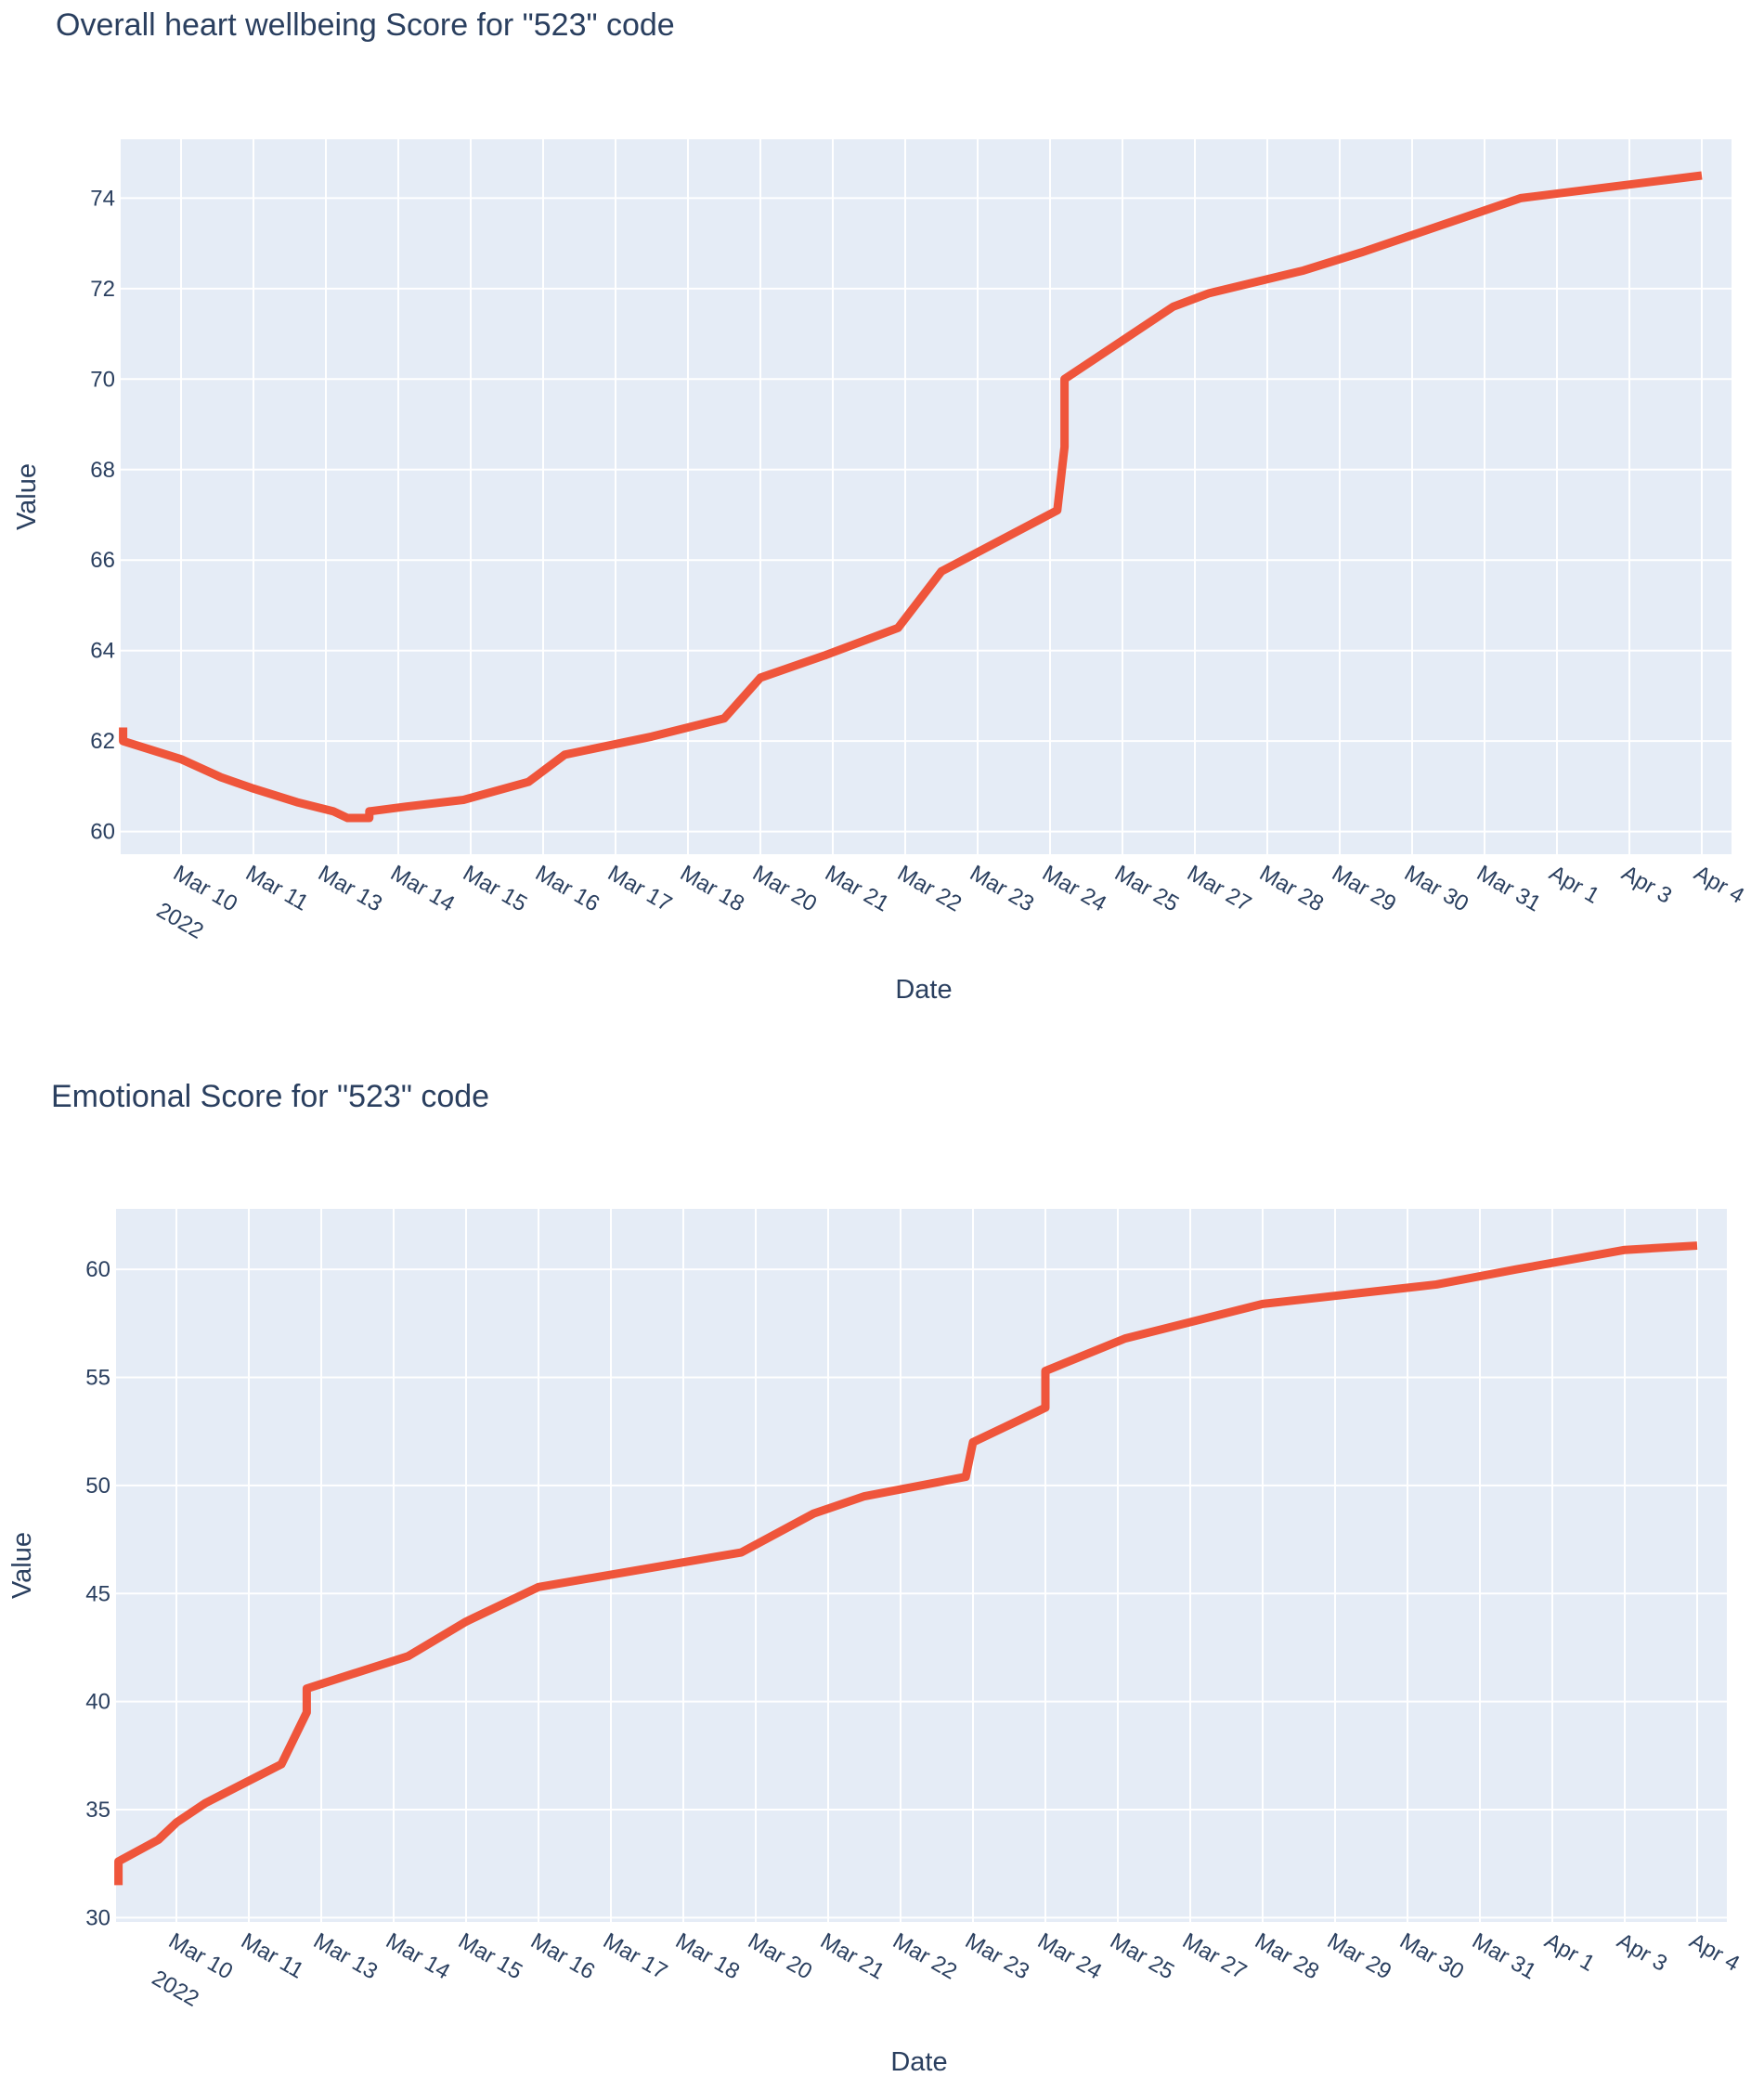 The image size is (1764, 2090). Describe the element at coordinates (102, 741) in the screenshot. I see `y-tick-label: 62` at that location.